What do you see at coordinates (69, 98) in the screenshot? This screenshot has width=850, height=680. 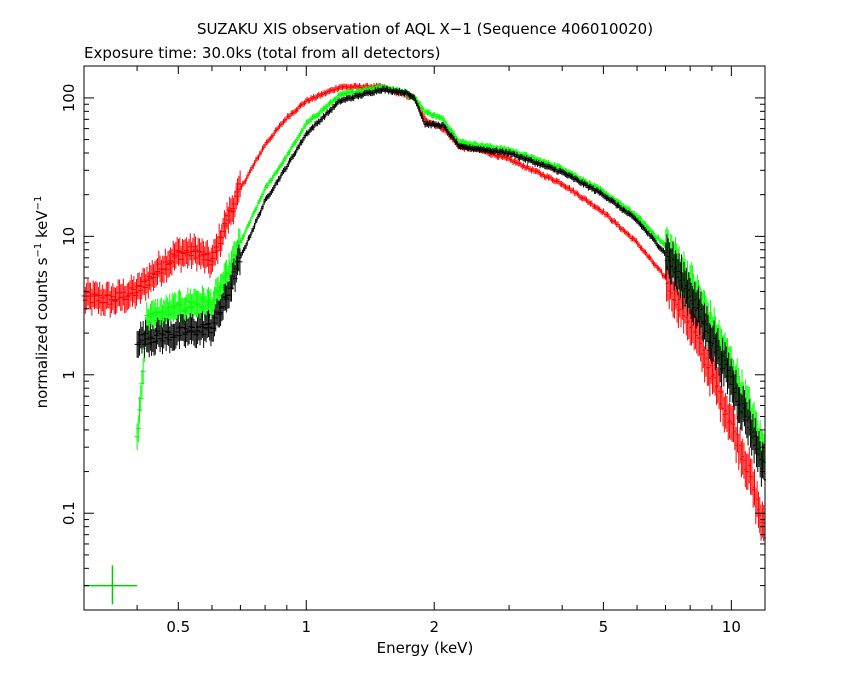 I see `y-tick-label: 100` at bounding box center [69, 98].